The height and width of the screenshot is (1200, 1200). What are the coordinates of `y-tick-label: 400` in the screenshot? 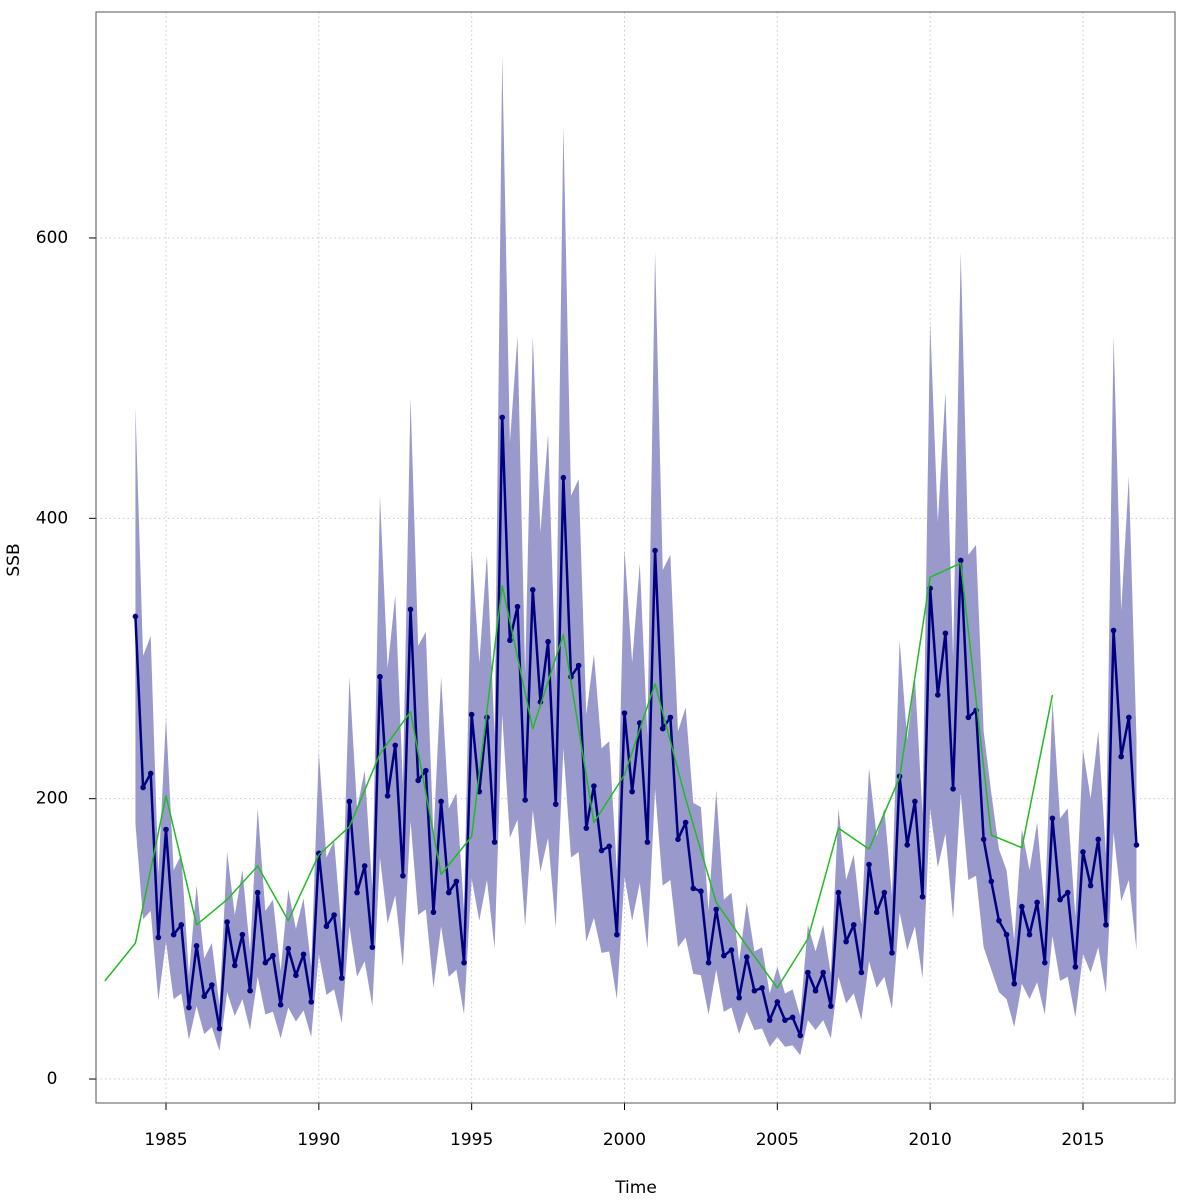 It's located at (52, 518).